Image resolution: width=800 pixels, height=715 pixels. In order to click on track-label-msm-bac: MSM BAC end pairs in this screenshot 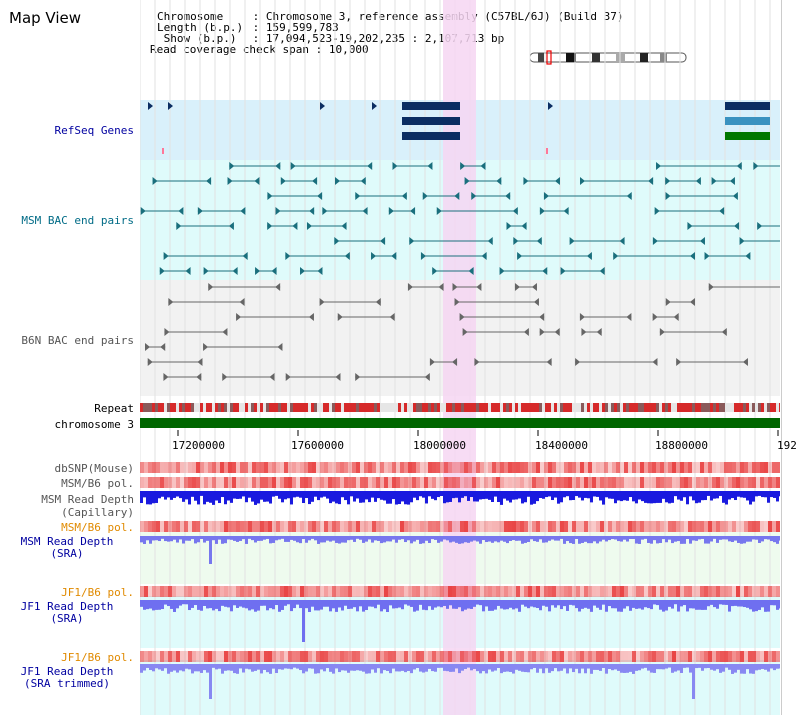, I will do `click(77, 220)`.